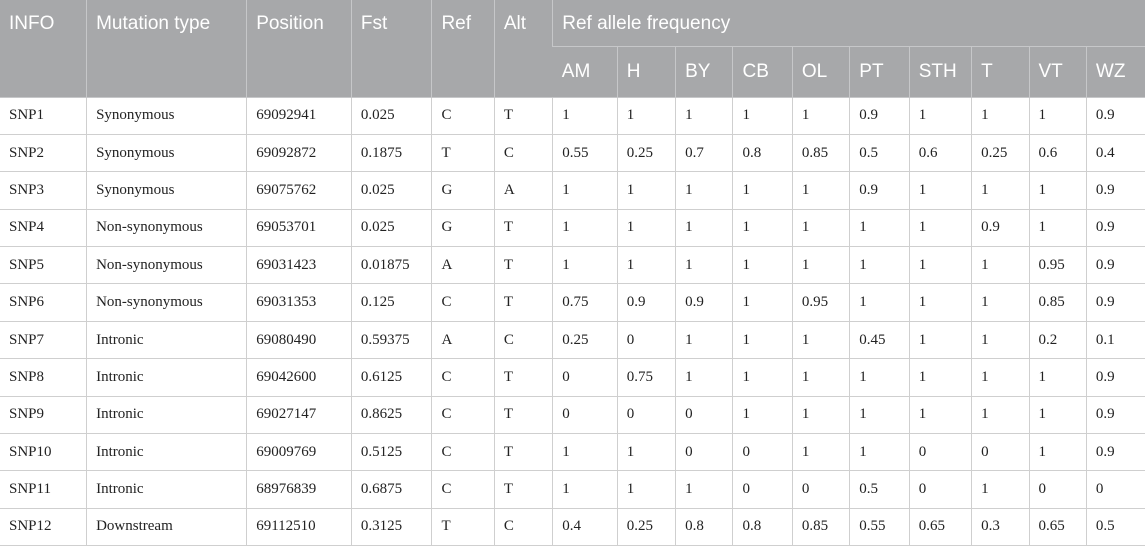 The image size is (1145, 558). Describe the element at coordinates (166, 265) in the screenshot. I see `cell-mutation-type: Non-synonymous` at that location.